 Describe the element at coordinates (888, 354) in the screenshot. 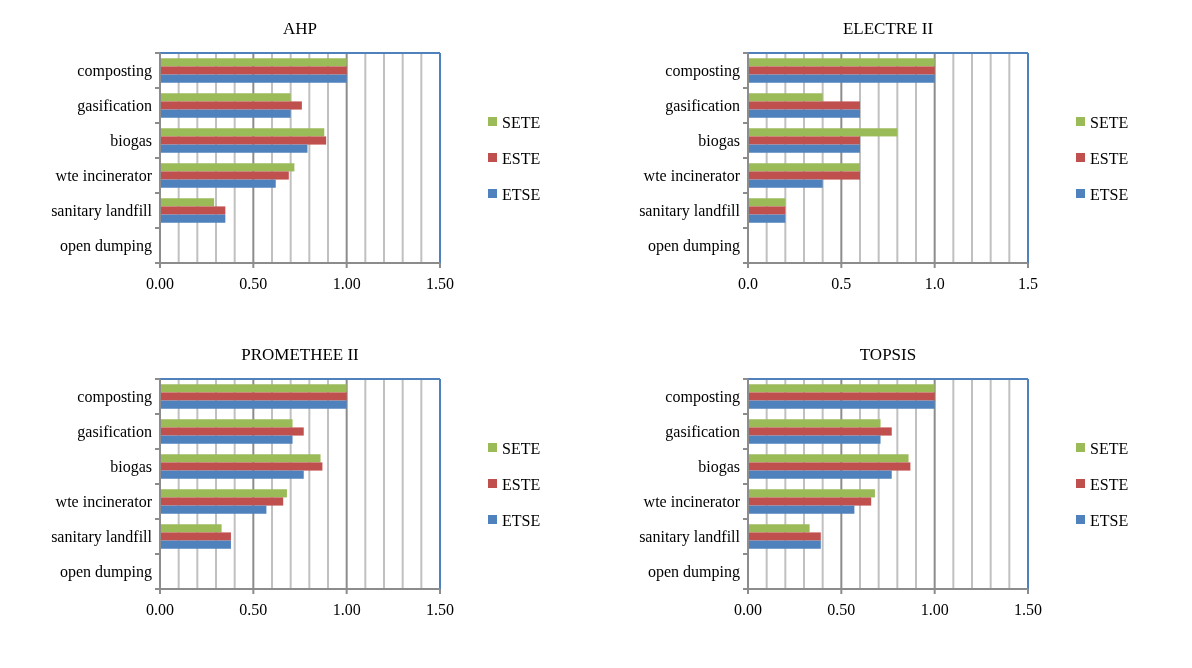

I see `chart-title: TOPSIS` at that location.